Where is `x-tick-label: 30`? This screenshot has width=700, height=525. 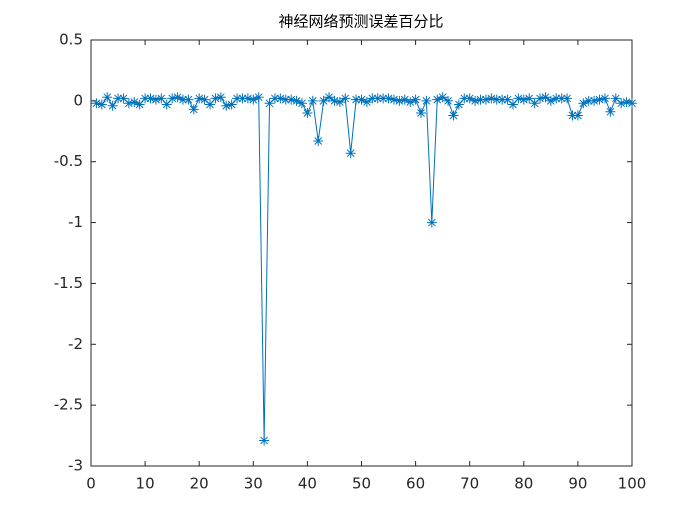 x-tick-label: 30 is located at coordinates (253, 484).